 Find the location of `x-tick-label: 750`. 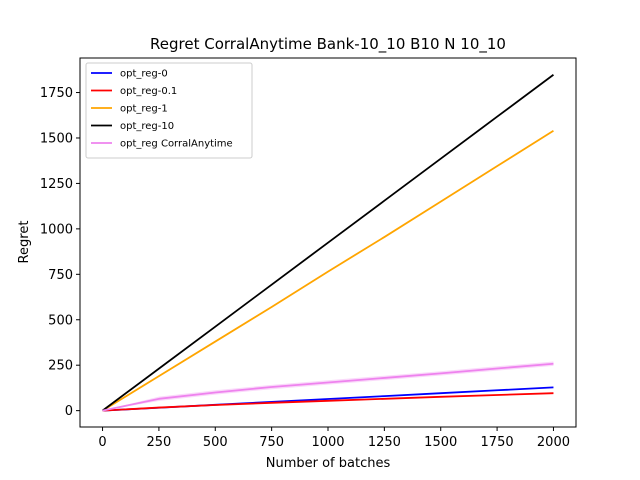

x-tick-label: 750 is located at coordinates (271, 442).